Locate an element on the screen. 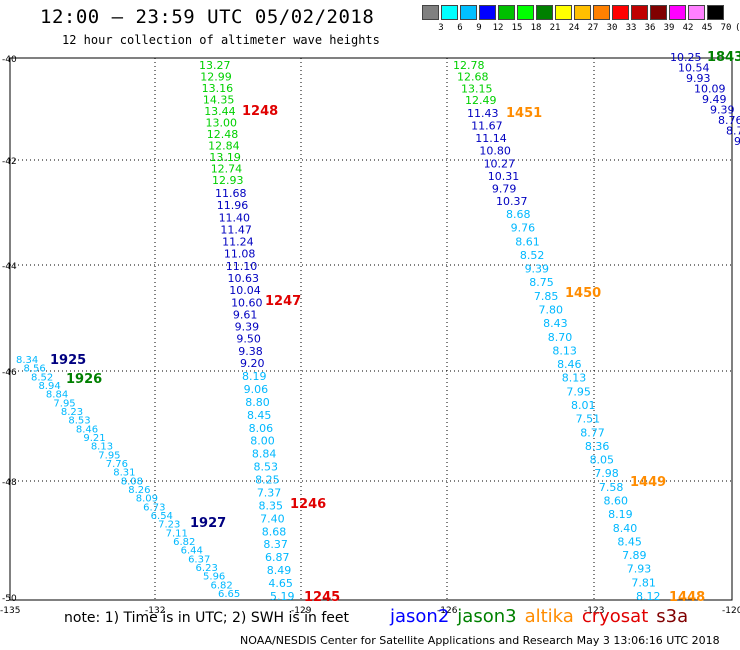  wave-height-label: 12.68 is located at coordinates (473, 77).